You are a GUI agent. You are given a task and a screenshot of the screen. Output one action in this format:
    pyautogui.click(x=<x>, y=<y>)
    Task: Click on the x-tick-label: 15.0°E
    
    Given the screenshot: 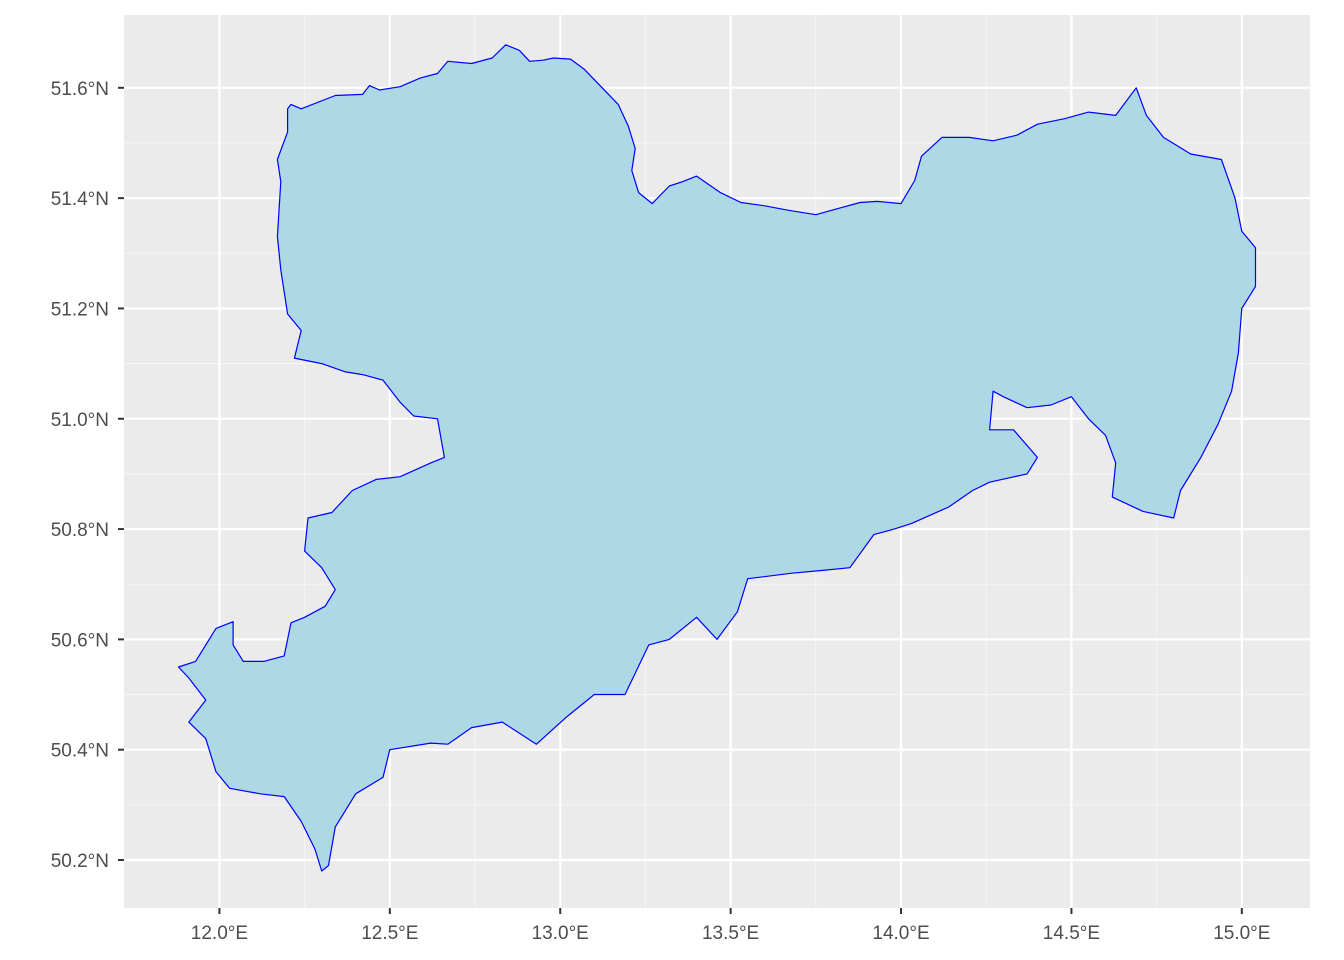 What is the action you would take?
    pyautogui.click(x=1241, y=933)
    